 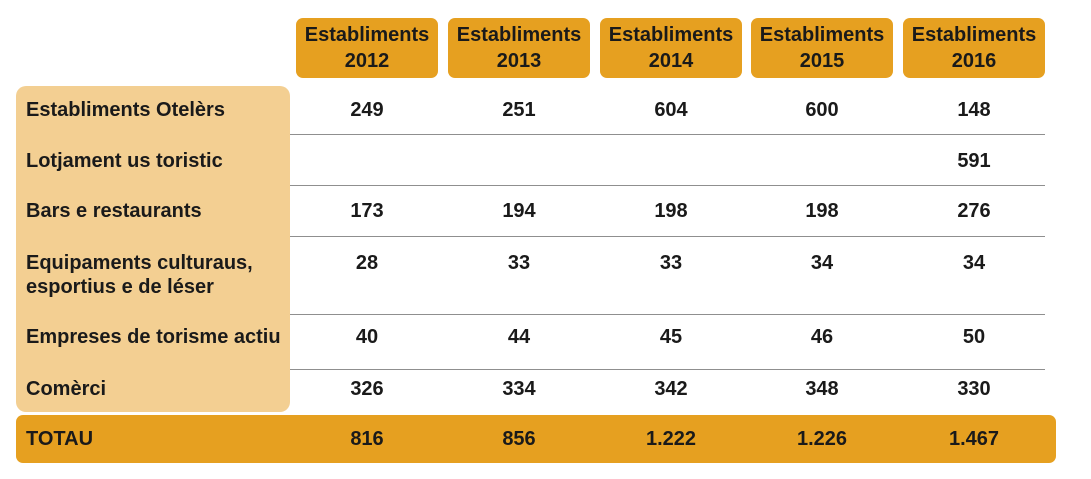 What do you see at coordinates (671, 61) in the screenshot?
I see `column-header-year: 2014` at bounding box center [671, 61].